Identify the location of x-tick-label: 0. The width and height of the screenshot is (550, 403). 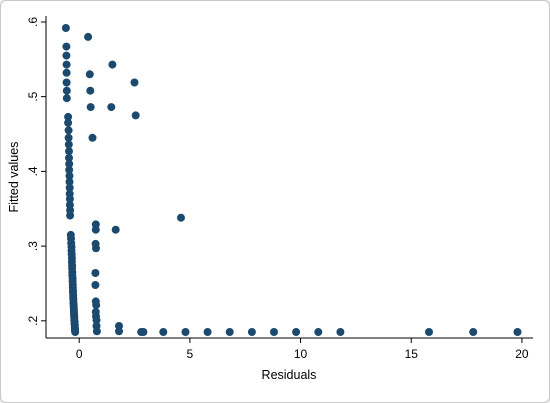
(79, 354).